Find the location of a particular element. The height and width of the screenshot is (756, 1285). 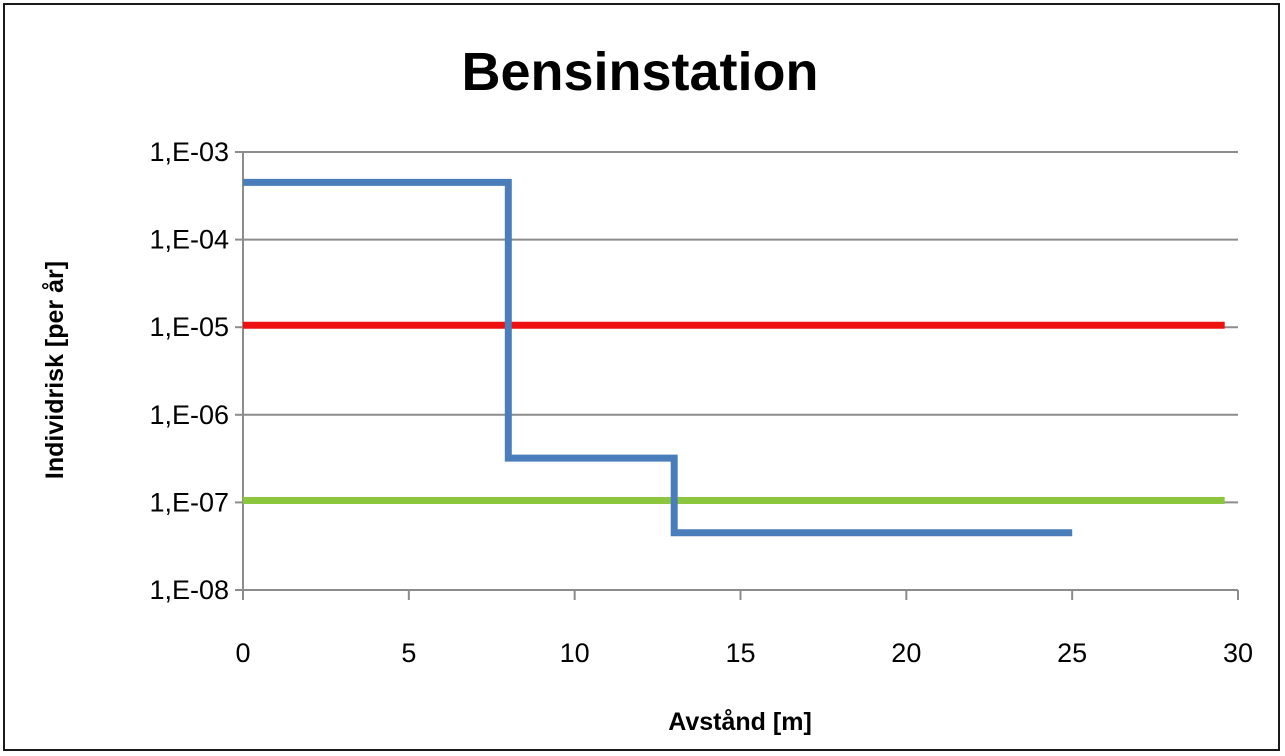

x-tick-labels: 0 5 10 15 20 25 30 is located at coordinates (744, 653).